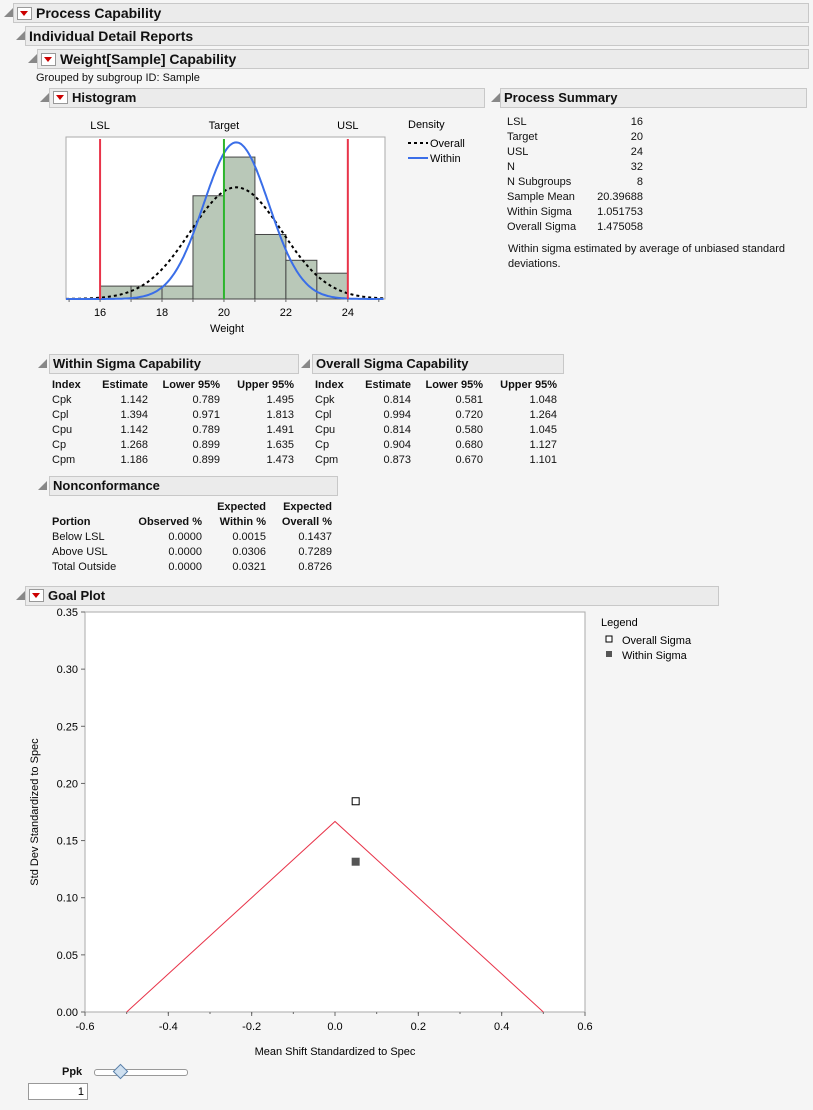 Image resolution: width=813 pixels, height=1110 pixels. I want to click on weight-capability-title: Weight[Sample] Capability, so click(148, 59).